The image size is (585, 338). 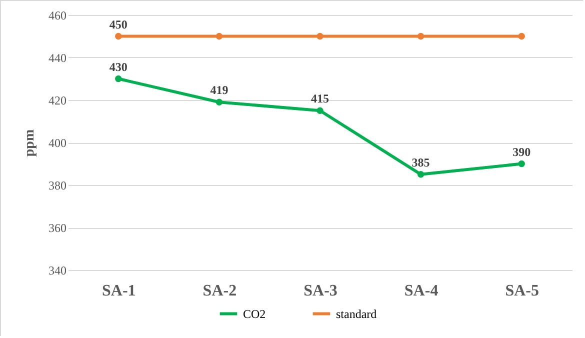 What do you see at coordinates (219, 90) in the screenshot?
I see `data-label: 419` at bounding box center [219, 90].